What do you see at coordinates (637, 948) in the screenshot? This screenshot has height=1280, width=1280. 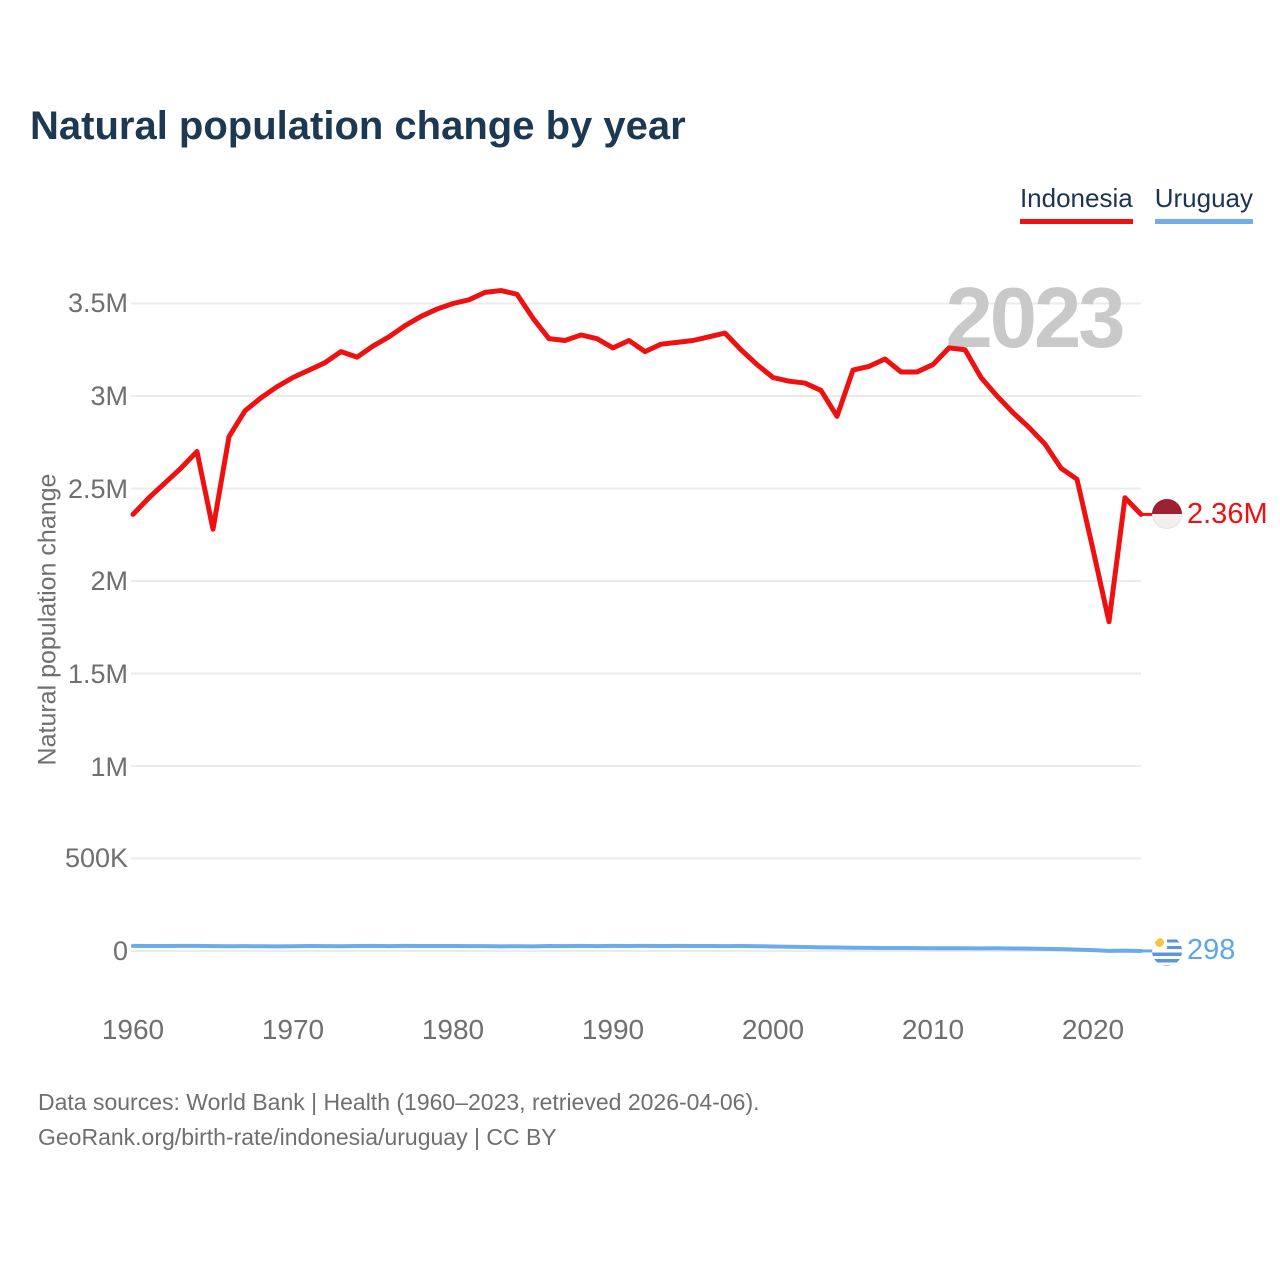 I see `uruguay-line` at bounding box center [637, 948].